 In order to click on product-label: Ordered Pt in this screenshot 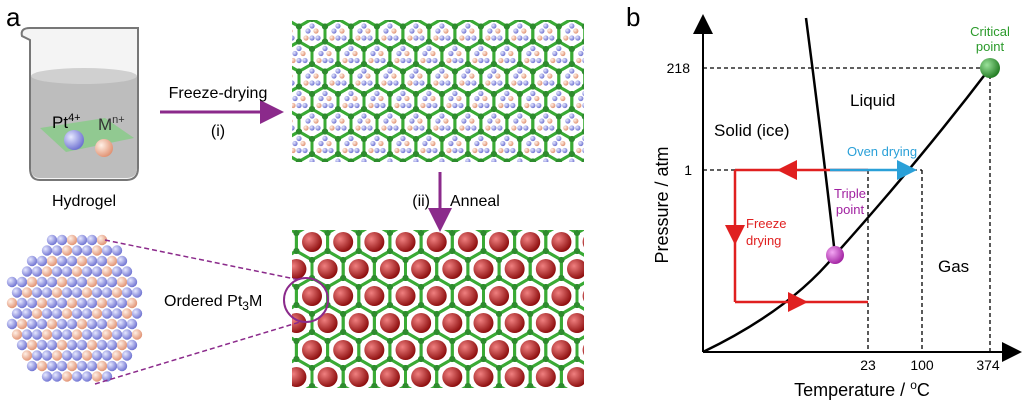, I will do `click(203, 301)`.